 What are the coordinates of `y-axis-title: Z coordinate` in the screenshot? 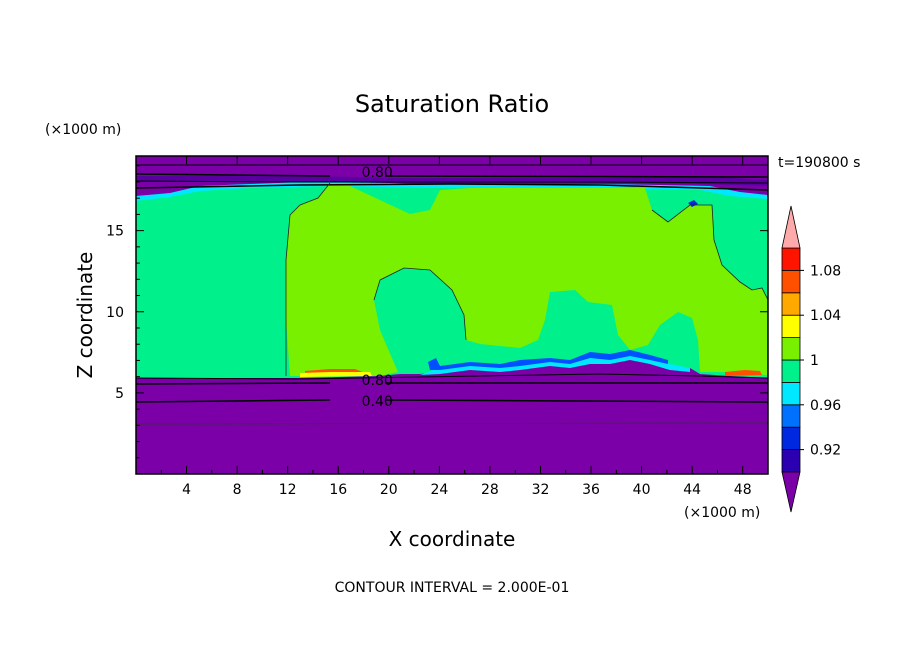 It's located at (85, 315).